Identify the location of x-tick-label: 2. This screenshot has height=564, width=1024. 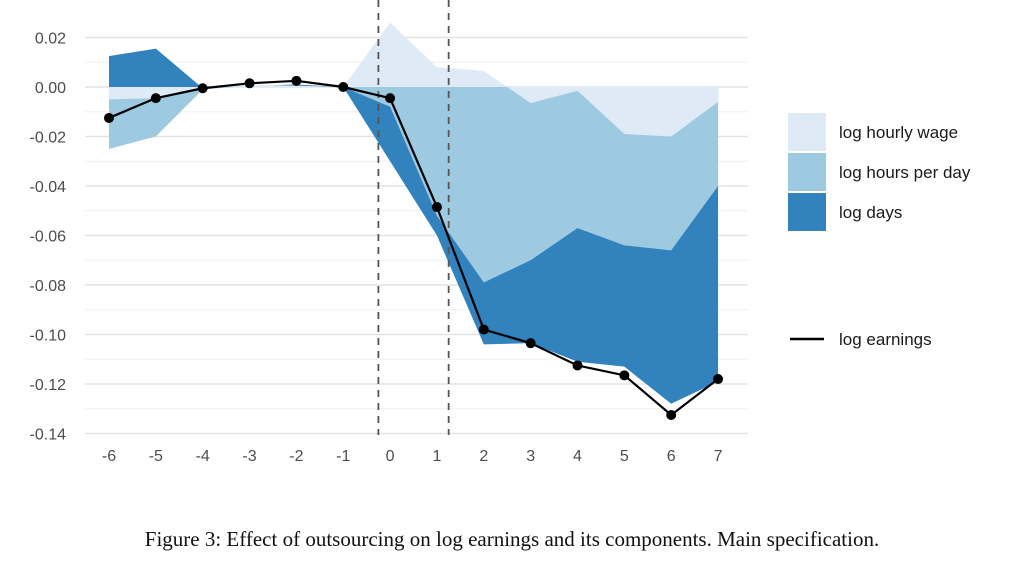
(483, 456).